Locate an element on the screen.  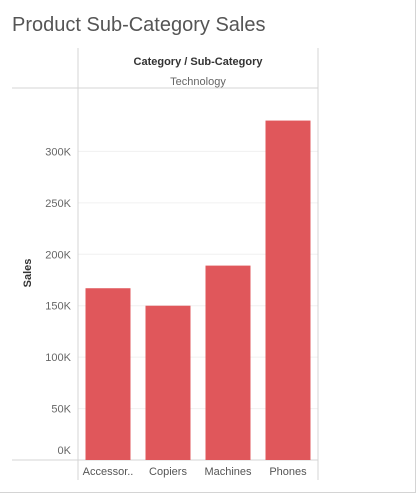
header-dimension-label: Category / Sub-Category is located at coordinates (199, 62).